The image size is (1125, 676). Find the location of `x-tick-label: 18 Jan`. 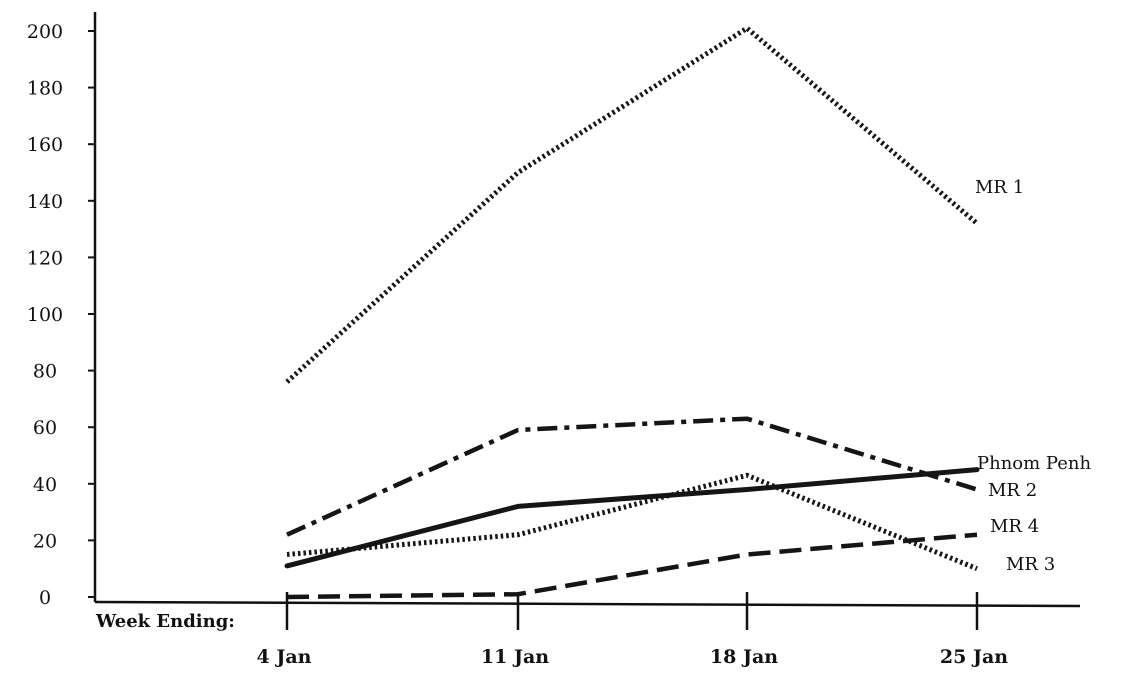

x-tick-label: 18 Jan is located at coordinates (744, 657).